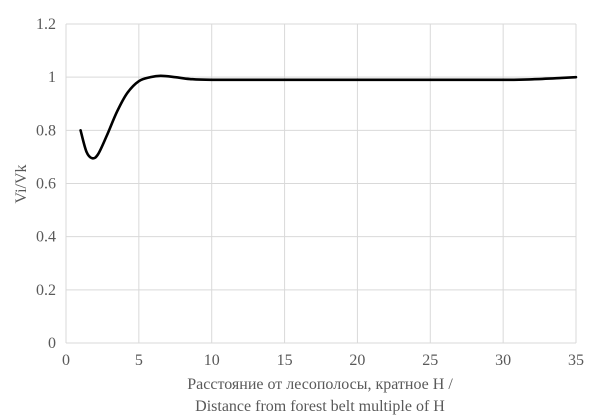 This screenshot has height=418, width=589. Describe the element at coordinates (357, 360) in the screenshot. I see `x-tick-label: 20` at that location.